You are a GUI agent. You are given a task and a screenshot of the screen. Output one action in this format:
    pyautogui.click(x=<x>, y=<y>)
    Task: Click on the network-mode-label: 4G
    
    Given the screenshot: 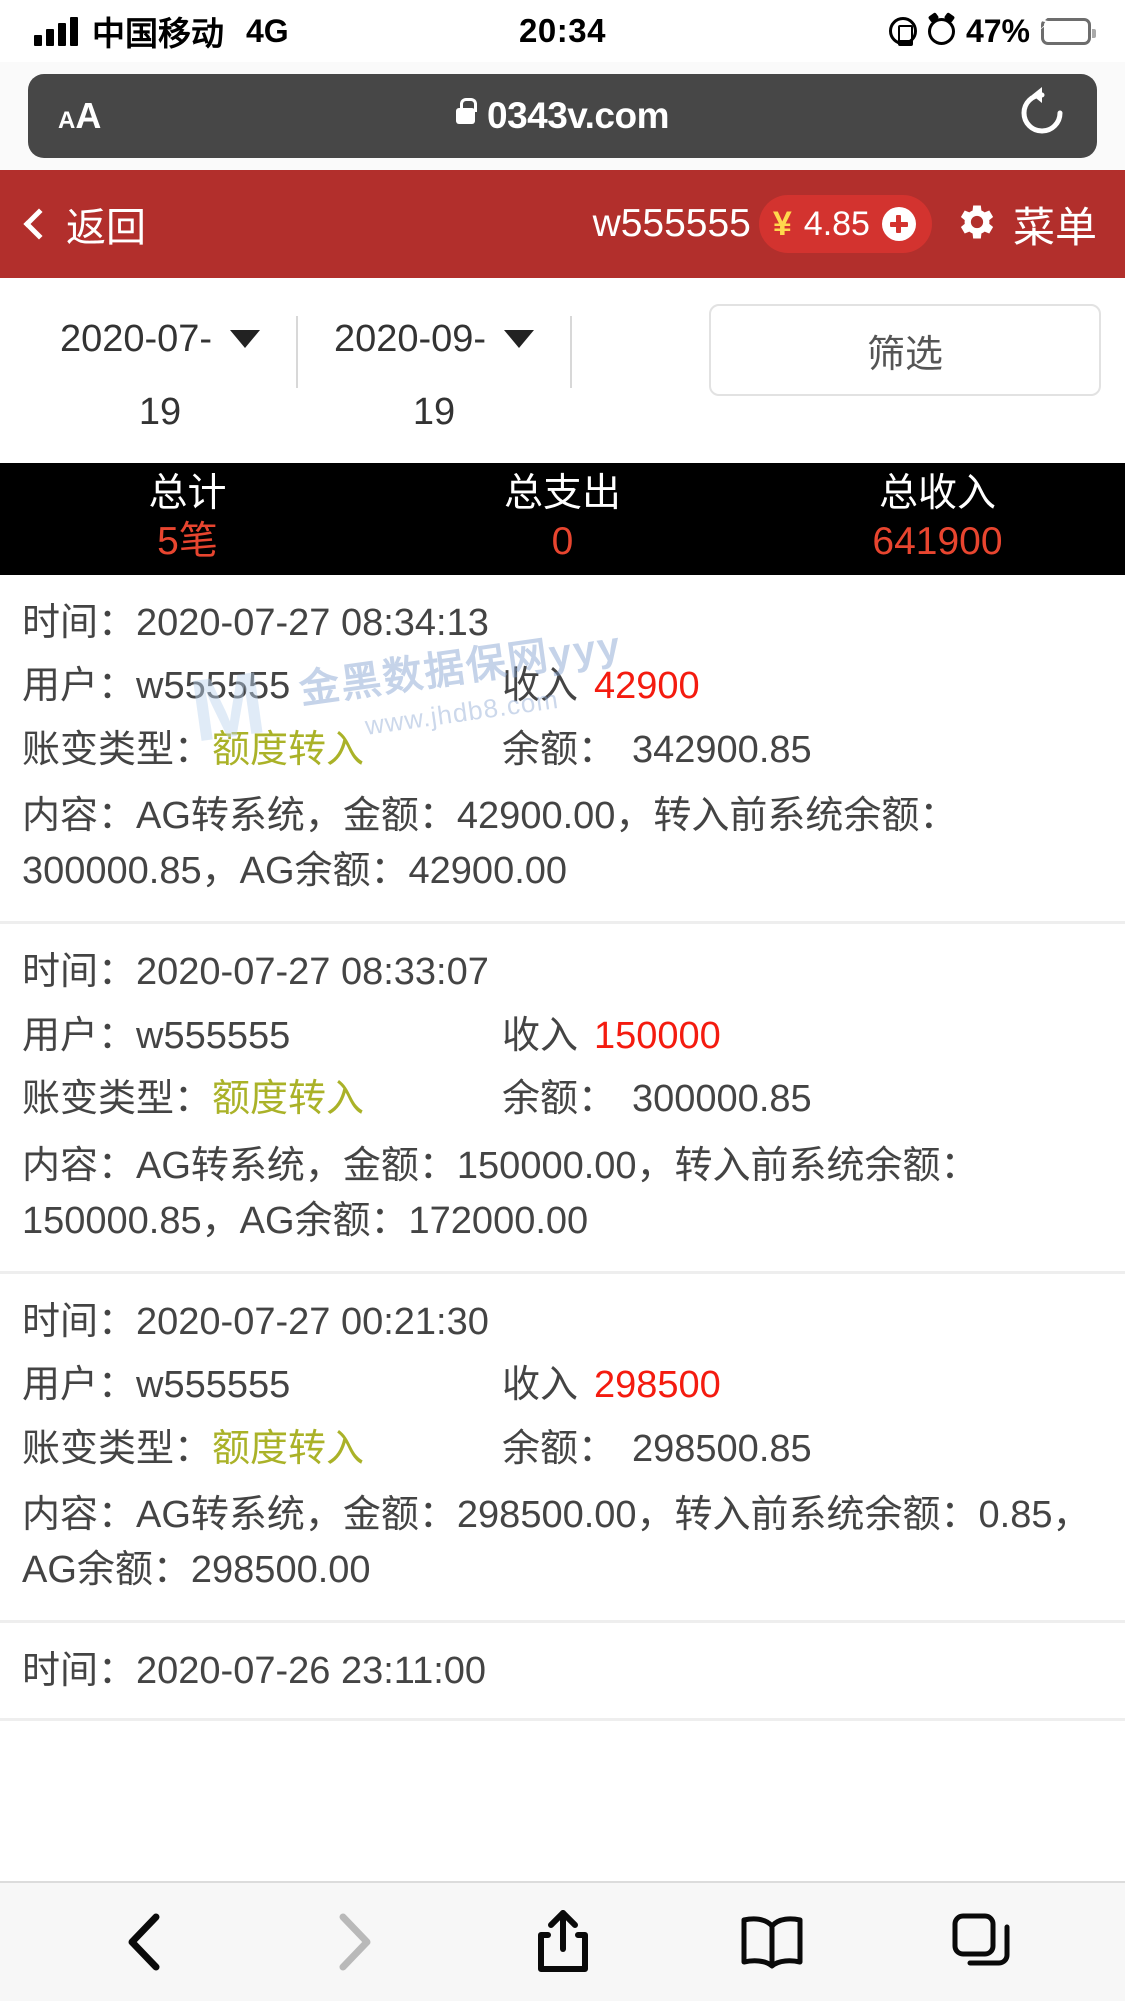 What is the action you would take?
    pyautogui.click(x=267, y=30)
    